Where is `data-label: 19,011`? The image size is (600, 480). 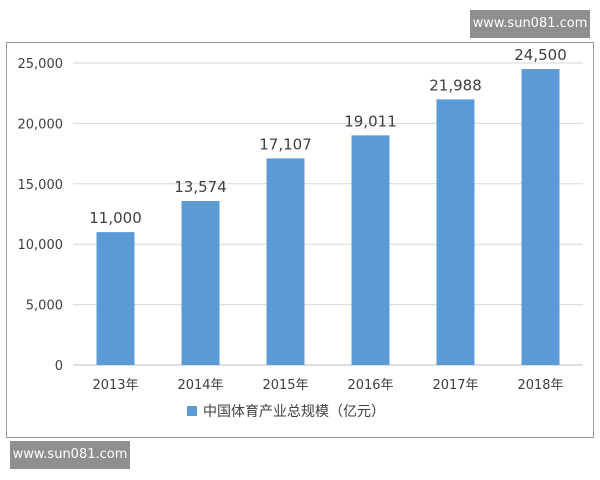
data-label: 19,011 is located at coordinates (370, 121).